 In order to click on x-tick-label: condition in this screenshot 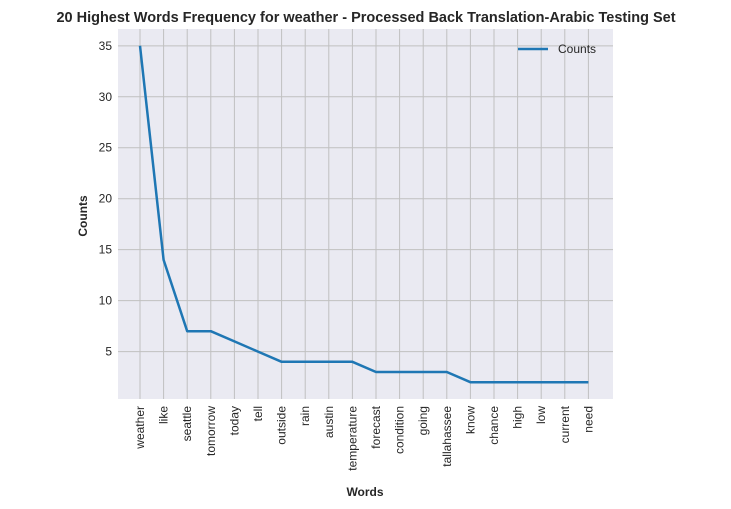, I will do `click(400, 430)`.